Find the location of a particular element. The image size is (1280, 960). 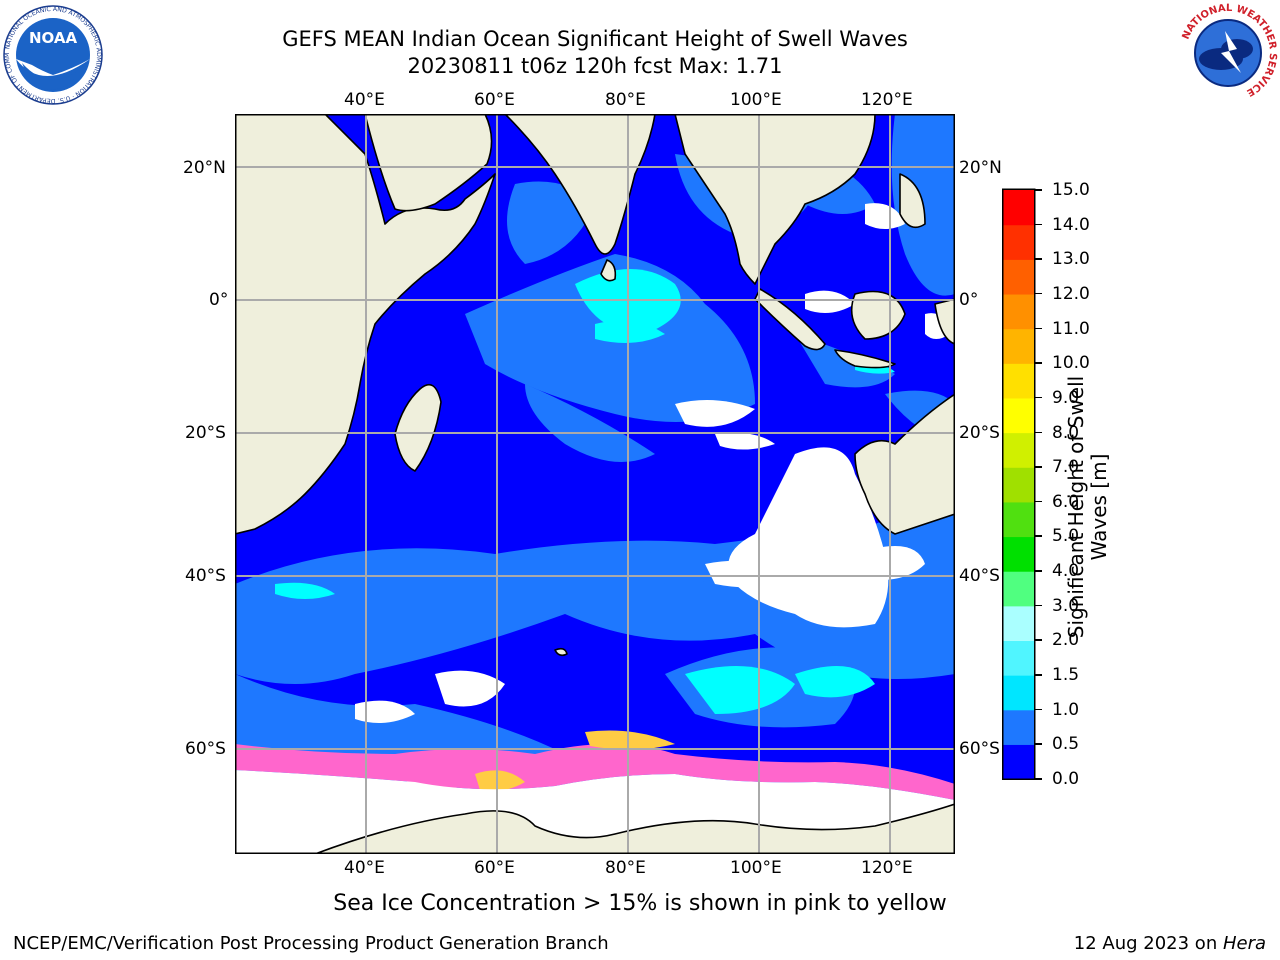

lon-label-top: 80°E is located at coordinates (625, 100).